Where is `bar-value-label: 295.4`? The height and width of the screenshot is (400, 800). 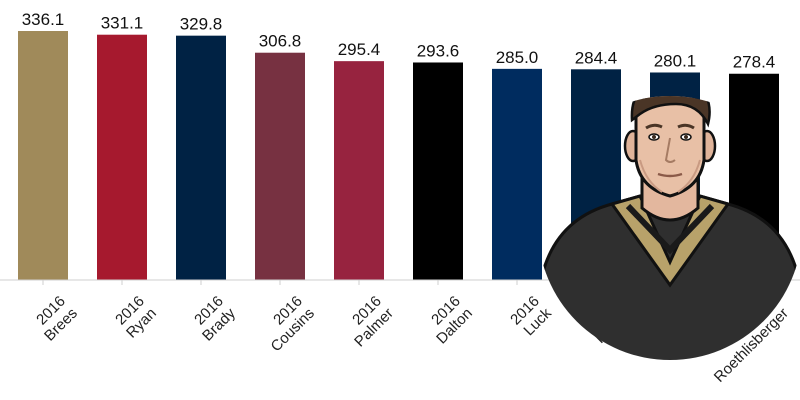 bar-value-label: 295.4 is located at coordinates (359, 49).